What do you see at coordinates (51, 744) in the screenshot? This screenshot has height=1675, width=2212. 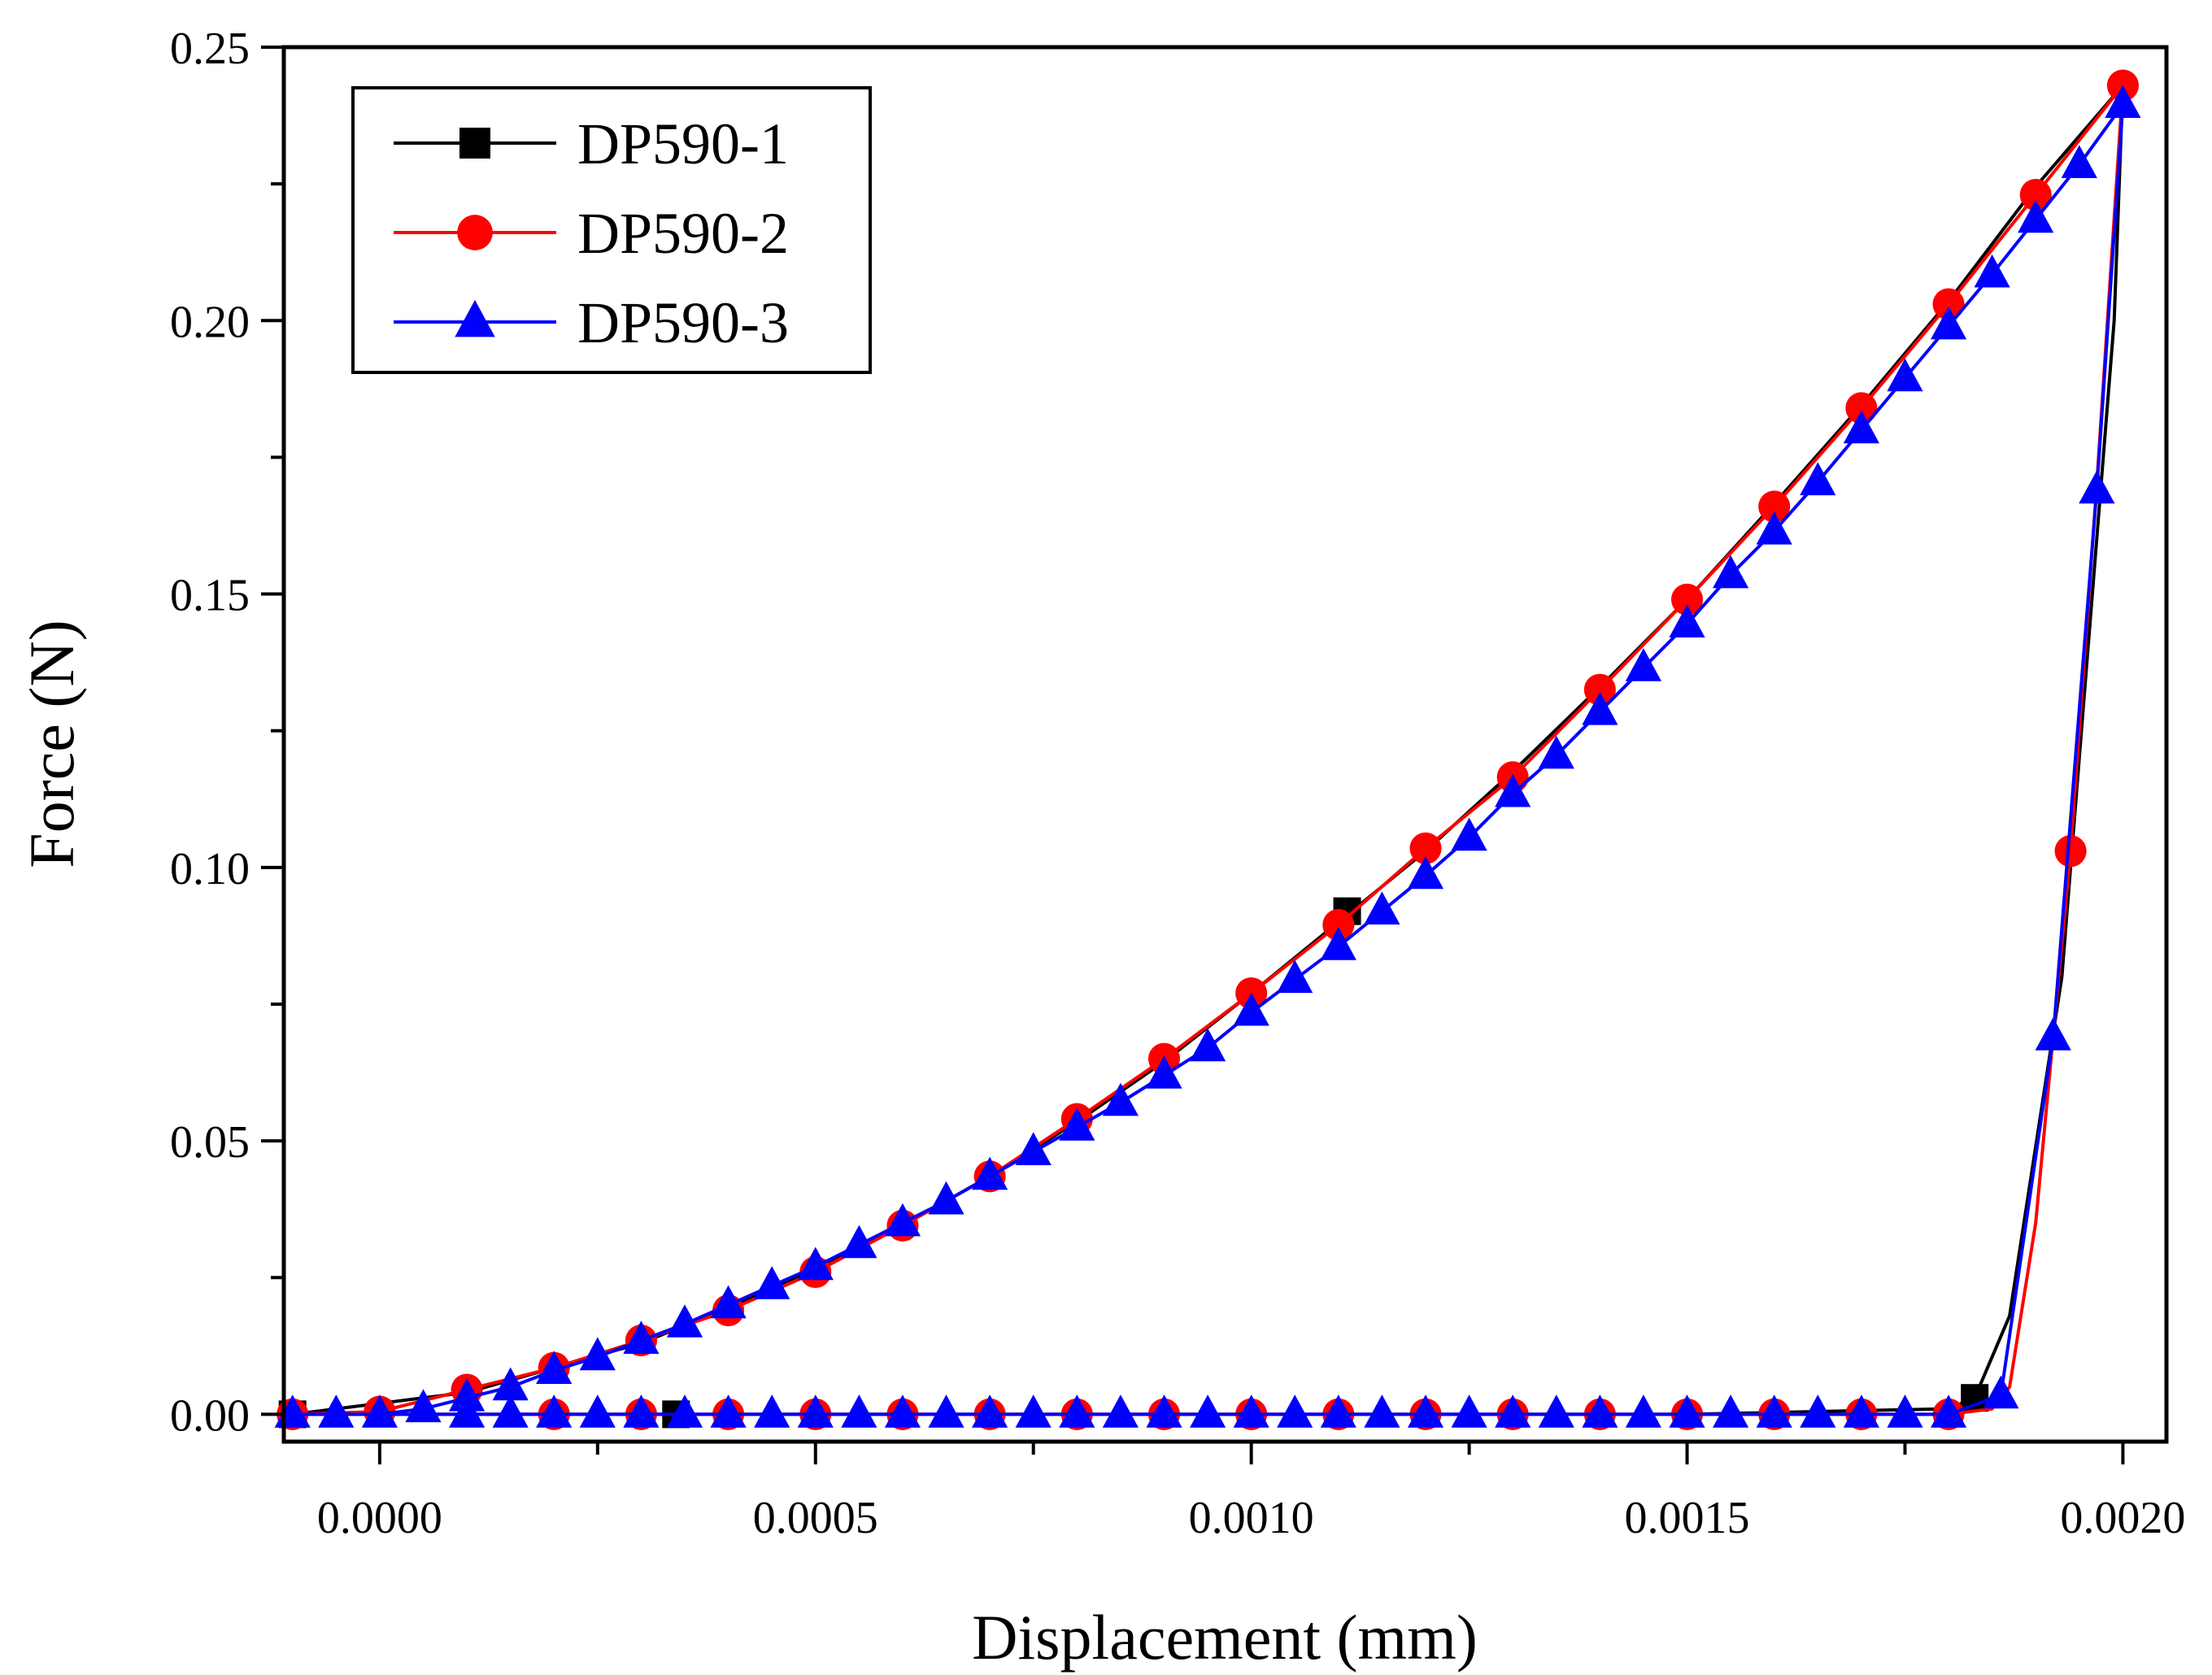 I see `y-axis-title: Force (N)` at bounding box center [51, 744].